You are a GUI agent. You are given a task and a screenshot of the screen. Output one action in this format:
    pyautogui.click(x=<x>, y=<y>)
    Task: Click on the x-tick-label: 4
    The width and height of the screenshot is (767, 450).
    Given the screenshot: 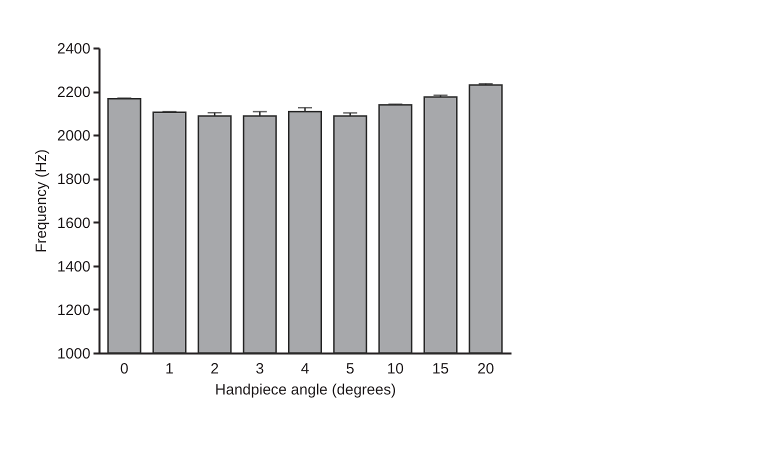 What is the action you would take?
    pyautogui.click(x=305, y=369)
    